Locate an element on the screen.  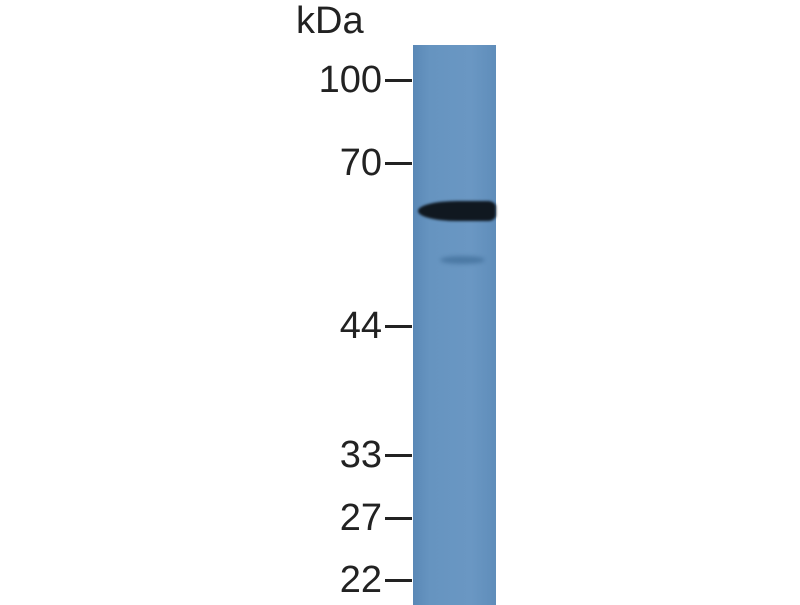
unit-label: kDa is located at coordinates (330, 21).